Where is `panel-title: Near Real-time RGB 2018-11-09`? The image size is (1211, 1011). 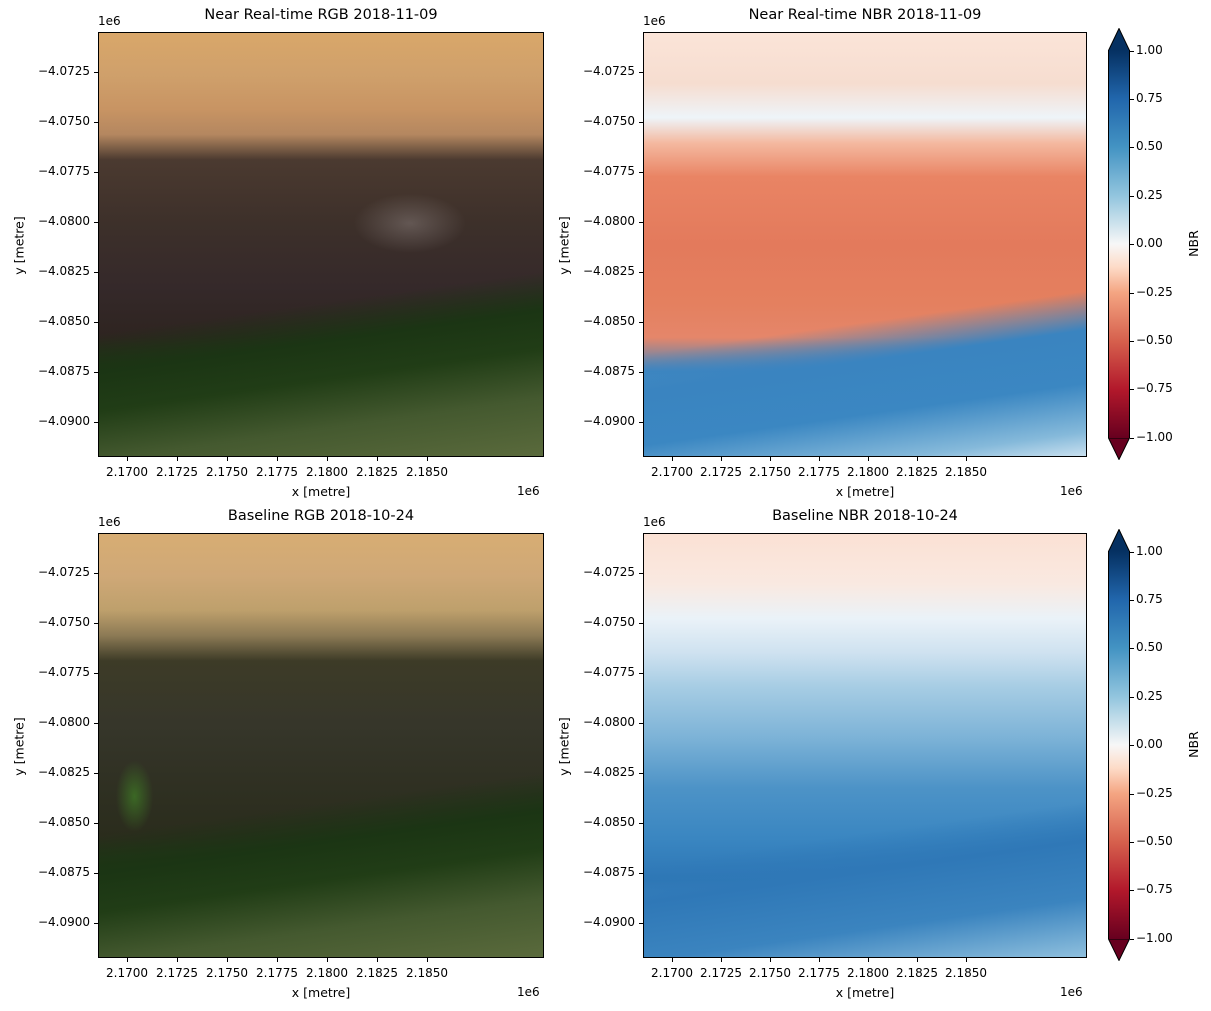 panel-title: Near Real-time RGB 2018-11-09 is located at coordinates (321, 15).